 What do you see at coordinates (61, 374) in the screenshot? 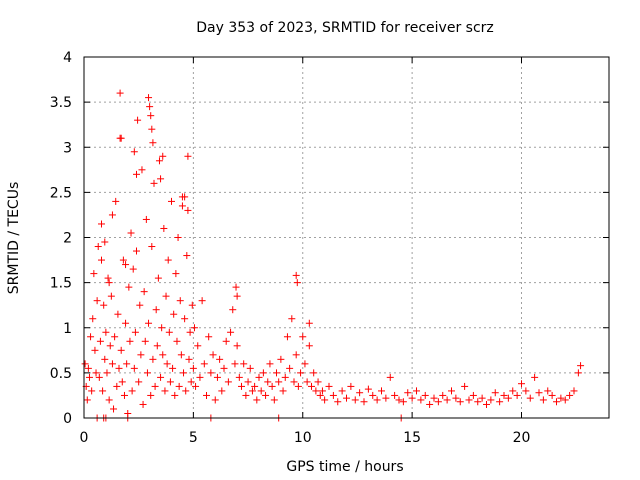
I see `y-tick-label: 0.5` at bounding box center [61, 374].